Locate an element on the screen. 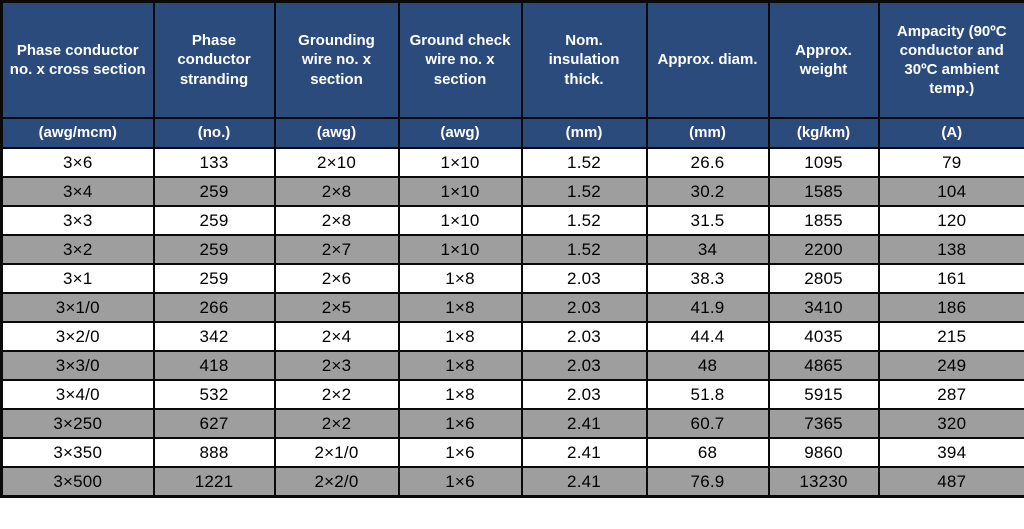 This screenshot has height=529, width=1024. table-row: 3×3 259 2×8 1×10 1.52 31.5 1855 120 is located at coordinates (512, 220).